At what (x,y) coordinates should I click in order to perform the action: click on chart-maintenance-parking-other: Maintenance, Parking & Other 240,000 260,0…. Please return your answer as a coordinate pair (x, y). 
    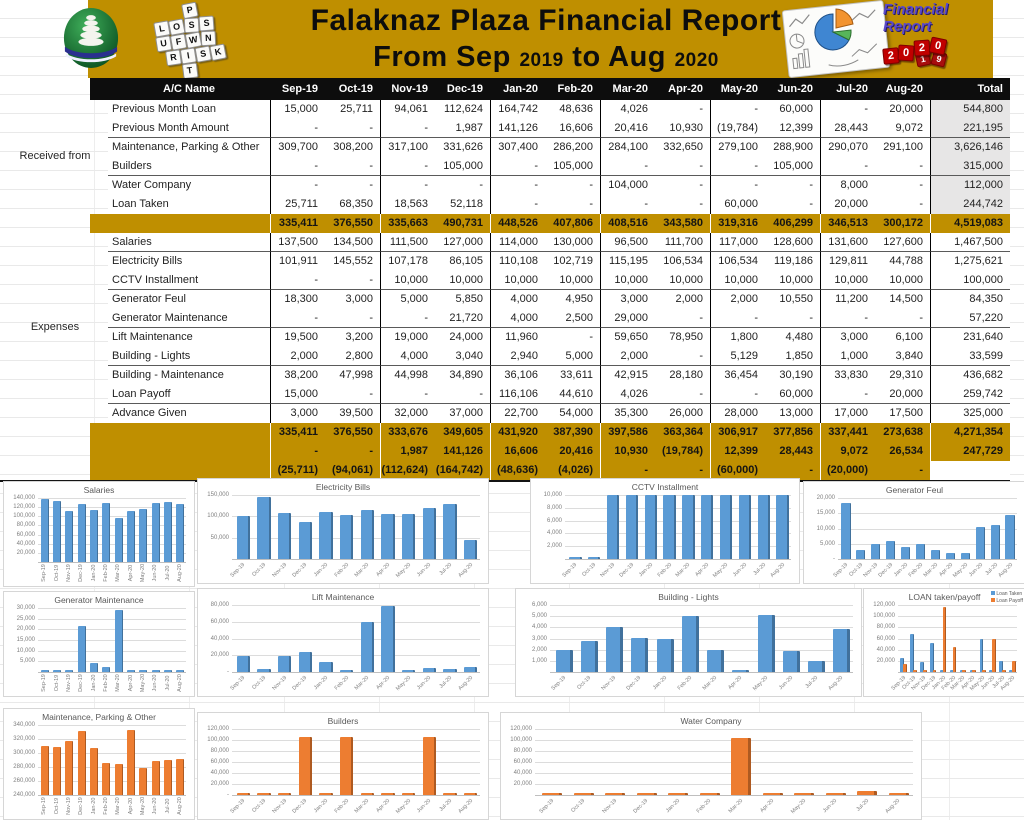
    Looking at the image, I should click on (99, 764).